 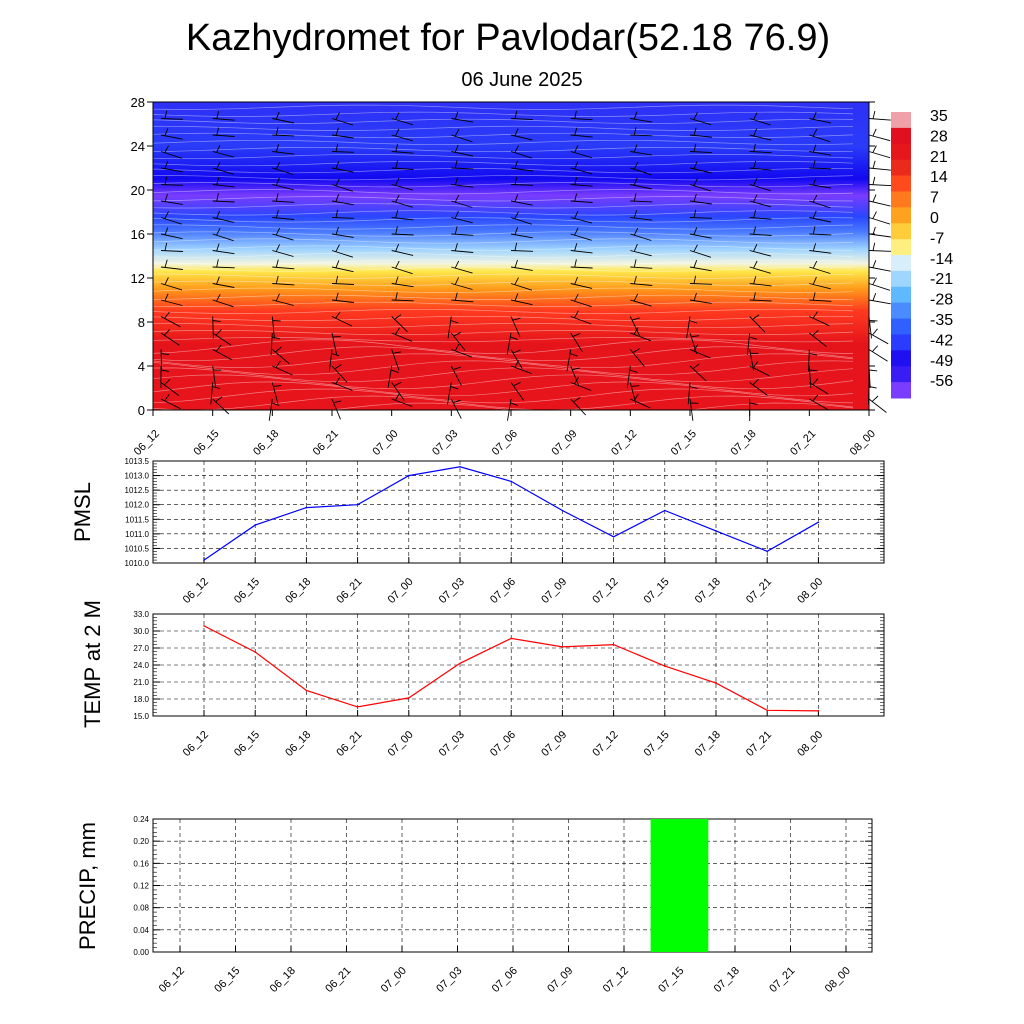 What do you see at coordinates (401, 744) in the screenshot?
I see `x-tick-label: 07_00` at bounding box center [401, 744].